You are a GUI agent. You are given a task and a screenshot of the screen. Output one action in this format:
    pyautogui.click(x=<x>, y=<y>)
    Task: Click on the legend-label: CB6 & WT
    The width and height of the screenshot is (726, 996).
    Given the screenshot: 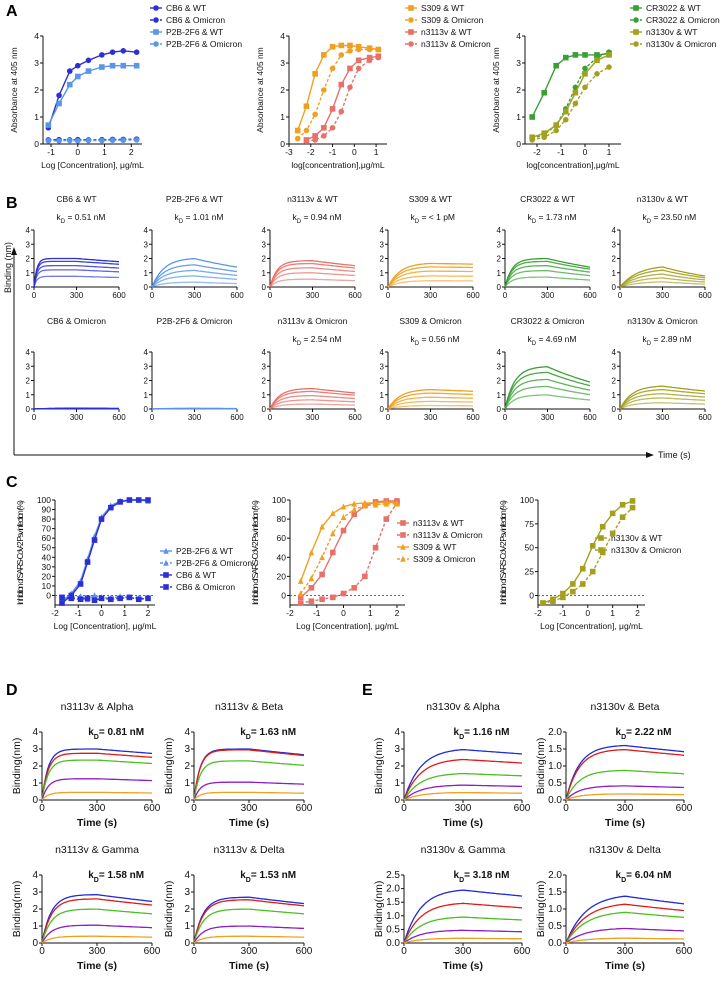 What is the action you would take?
    pyautogui.click(x=186, y=8)
    